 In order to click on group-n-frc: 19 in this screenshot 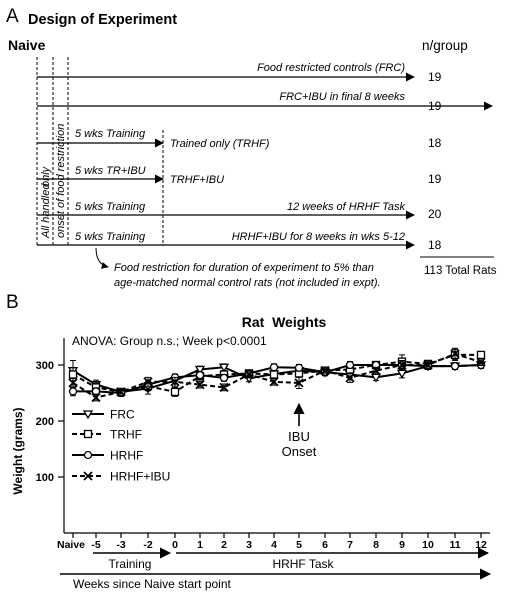, I will do `click(435, 77)`.